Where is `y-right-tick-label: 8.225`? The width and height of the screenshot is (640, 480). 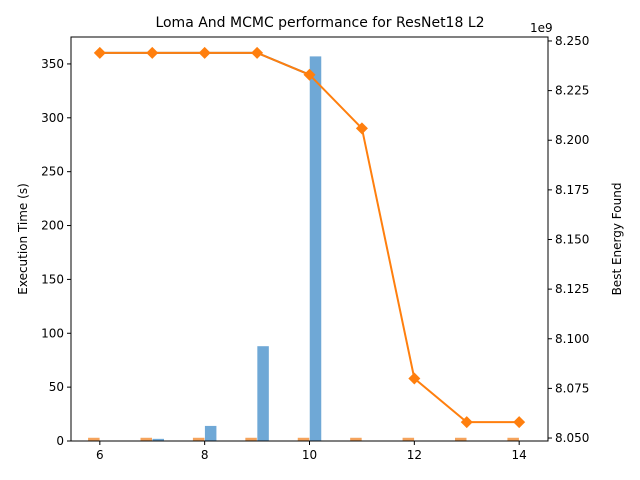 y-right-tick-label: 8.225 is located at coordinates (572, 91).